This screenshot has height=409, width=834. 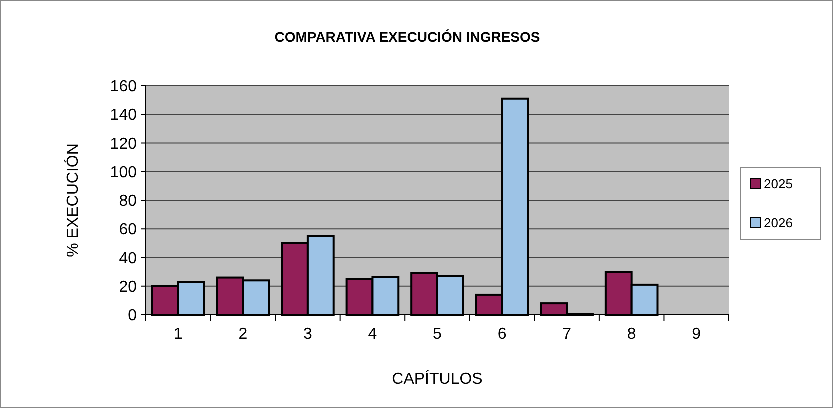 What do you see at coordinates (128, 201) in the screenshot?
I see `y-tick-label: 80` at bounding box center [128, 201].